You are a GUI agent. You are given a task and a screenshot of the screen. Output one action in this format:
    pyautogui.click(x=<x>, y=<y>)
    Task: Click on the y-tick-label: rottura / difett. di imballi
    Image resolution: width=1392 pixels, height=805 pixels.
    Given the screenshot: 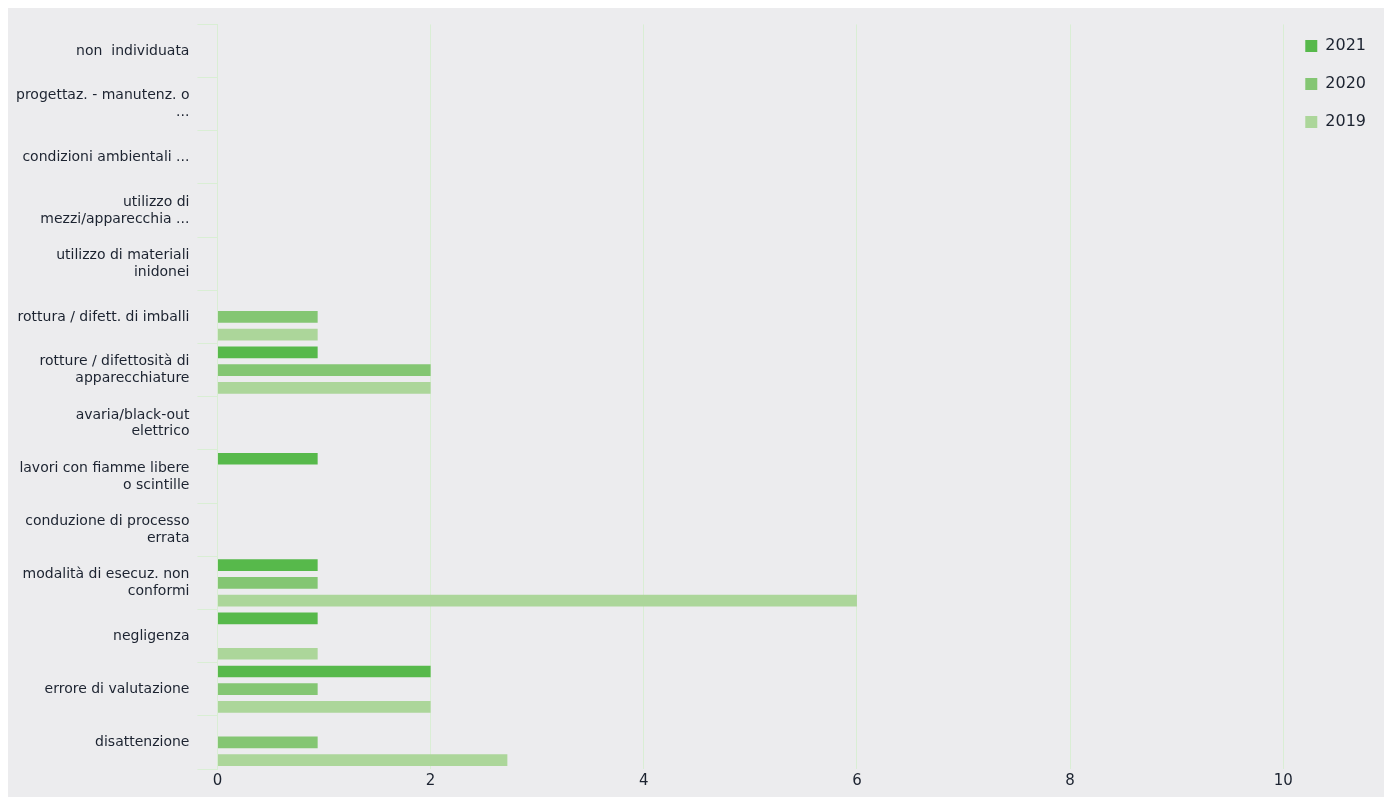 What is the action you would take?
    pyautogui.click(x=103, y=315)
    